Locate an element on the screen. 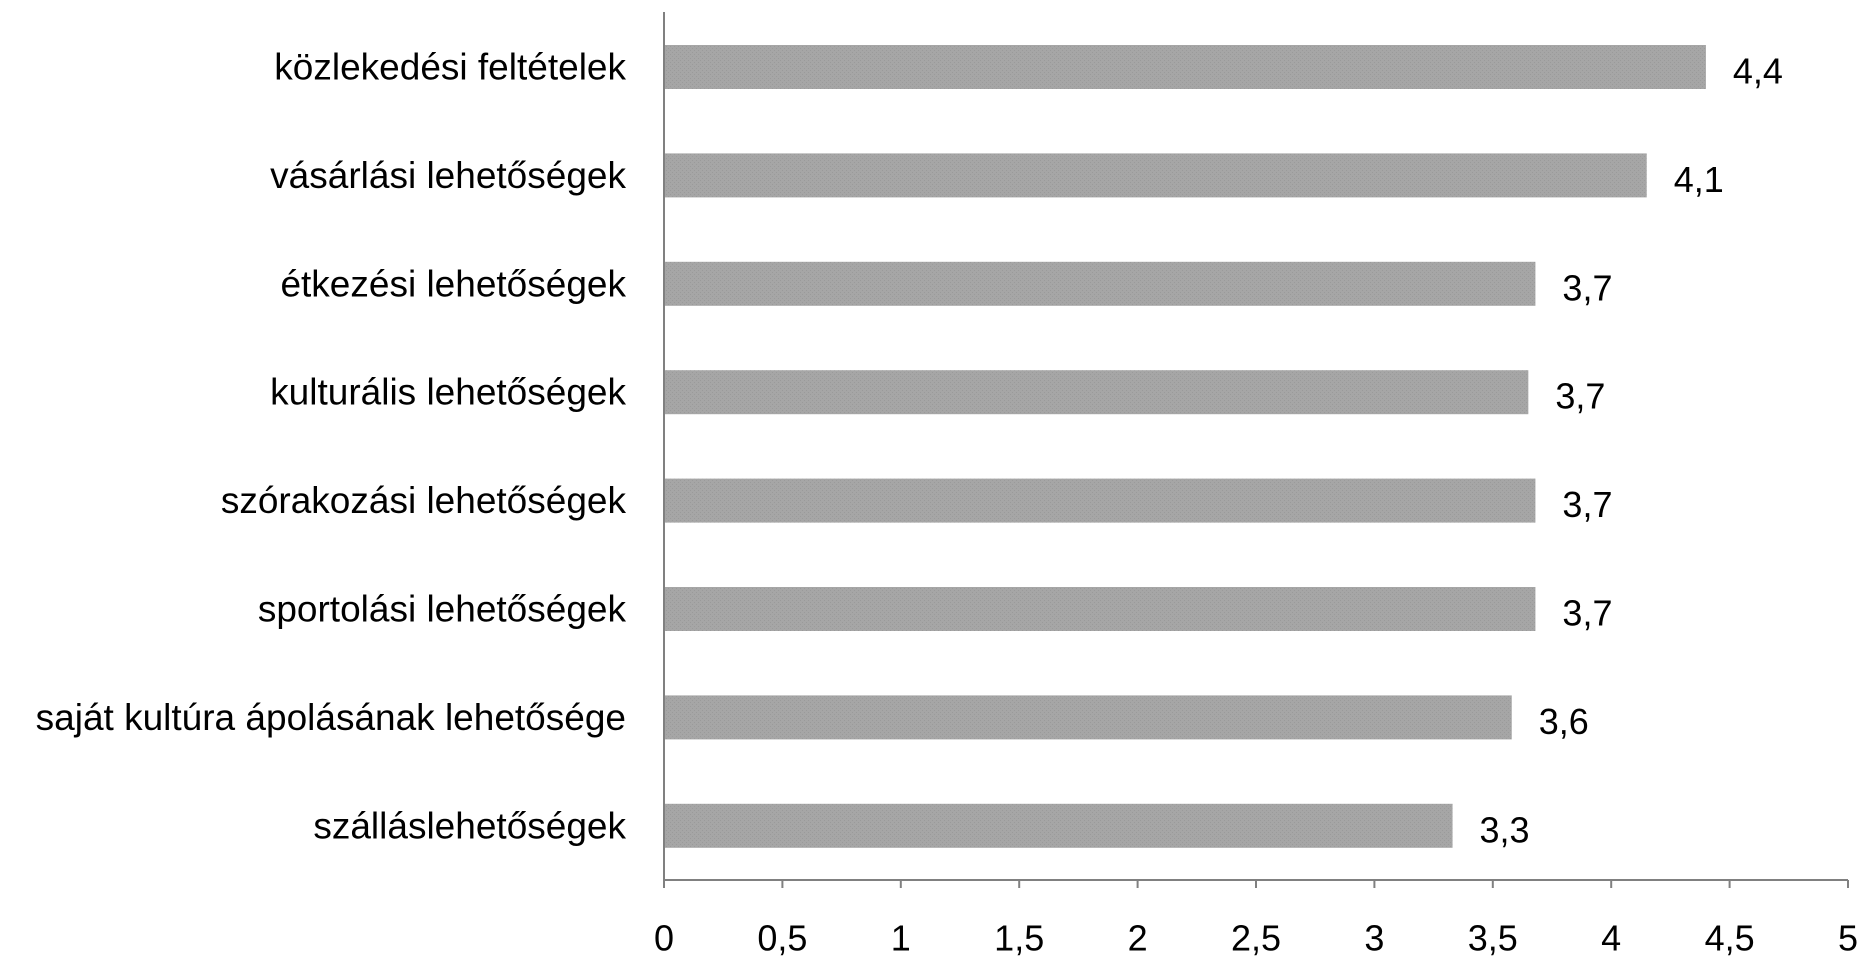 The image size is (1866, 958). category-label: közlekedési feltételek is located at coordinates (450, 67).